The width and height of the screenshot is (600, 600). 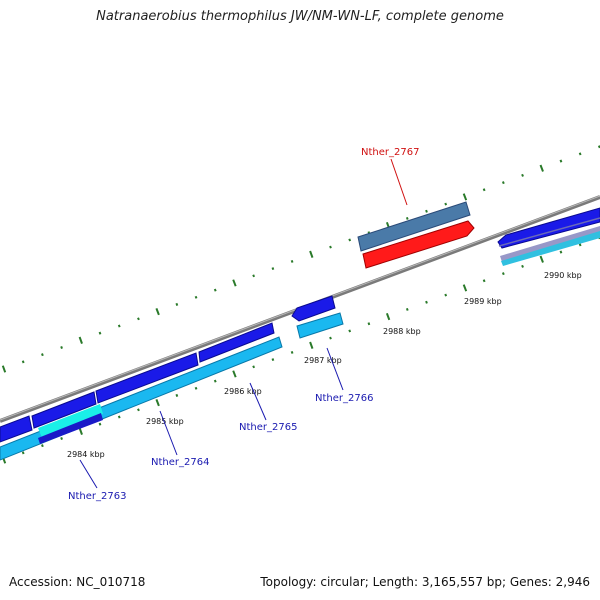 I want to click on scale-label-2984: 2984 kbp, so click(x=86, y=454).